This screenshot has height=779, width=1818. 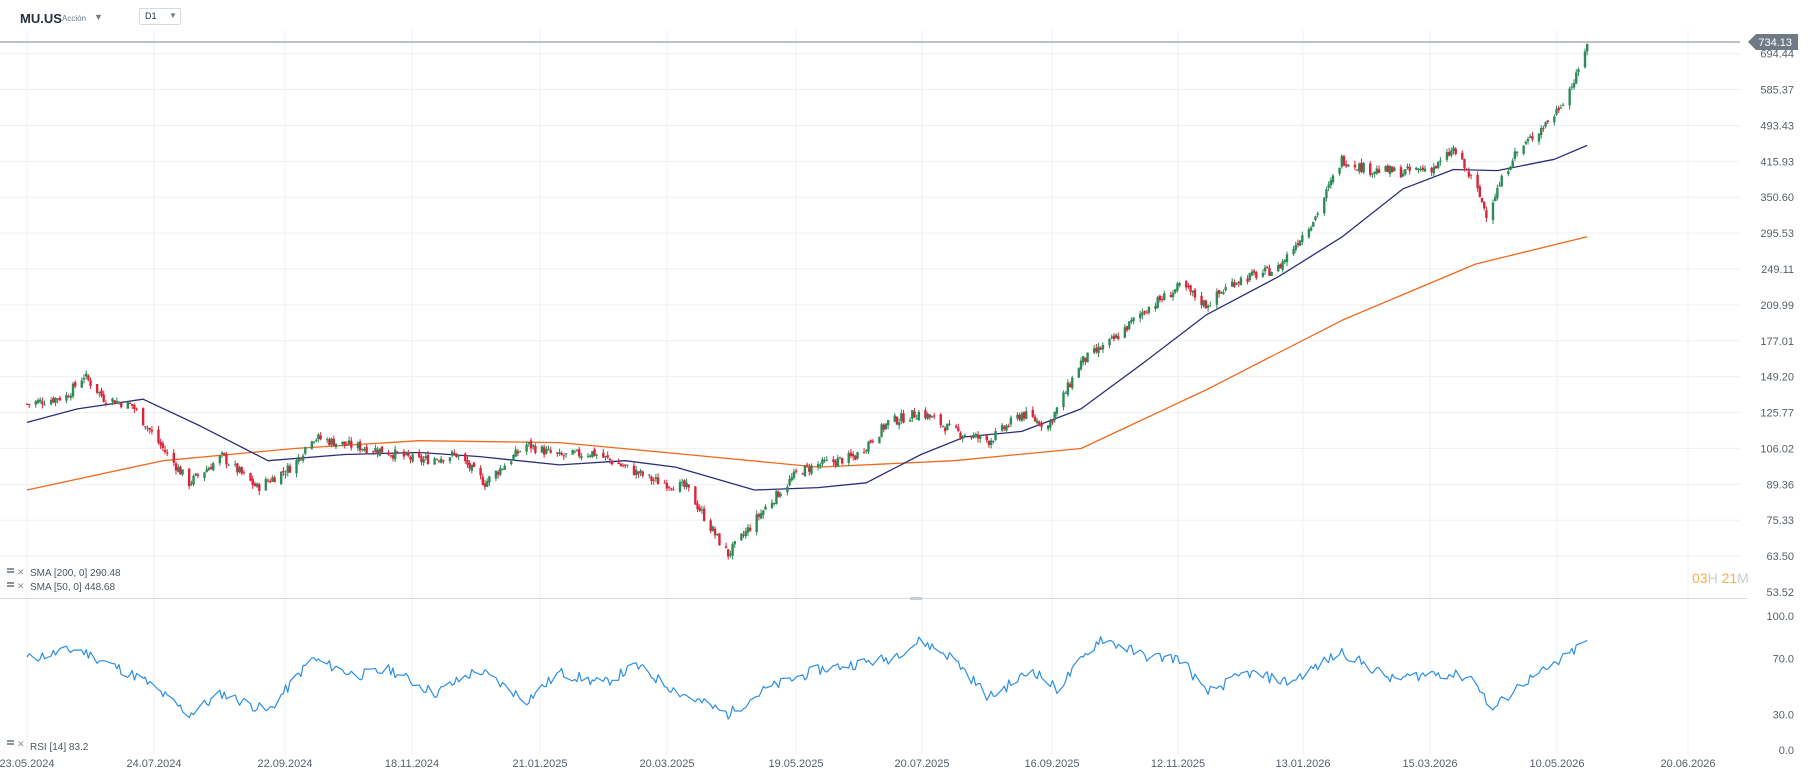 What do you see at coordinates (1777, 270) in the screenshot?
I see `price-tick-label: 249.11` at bounding box center [1777, 270].